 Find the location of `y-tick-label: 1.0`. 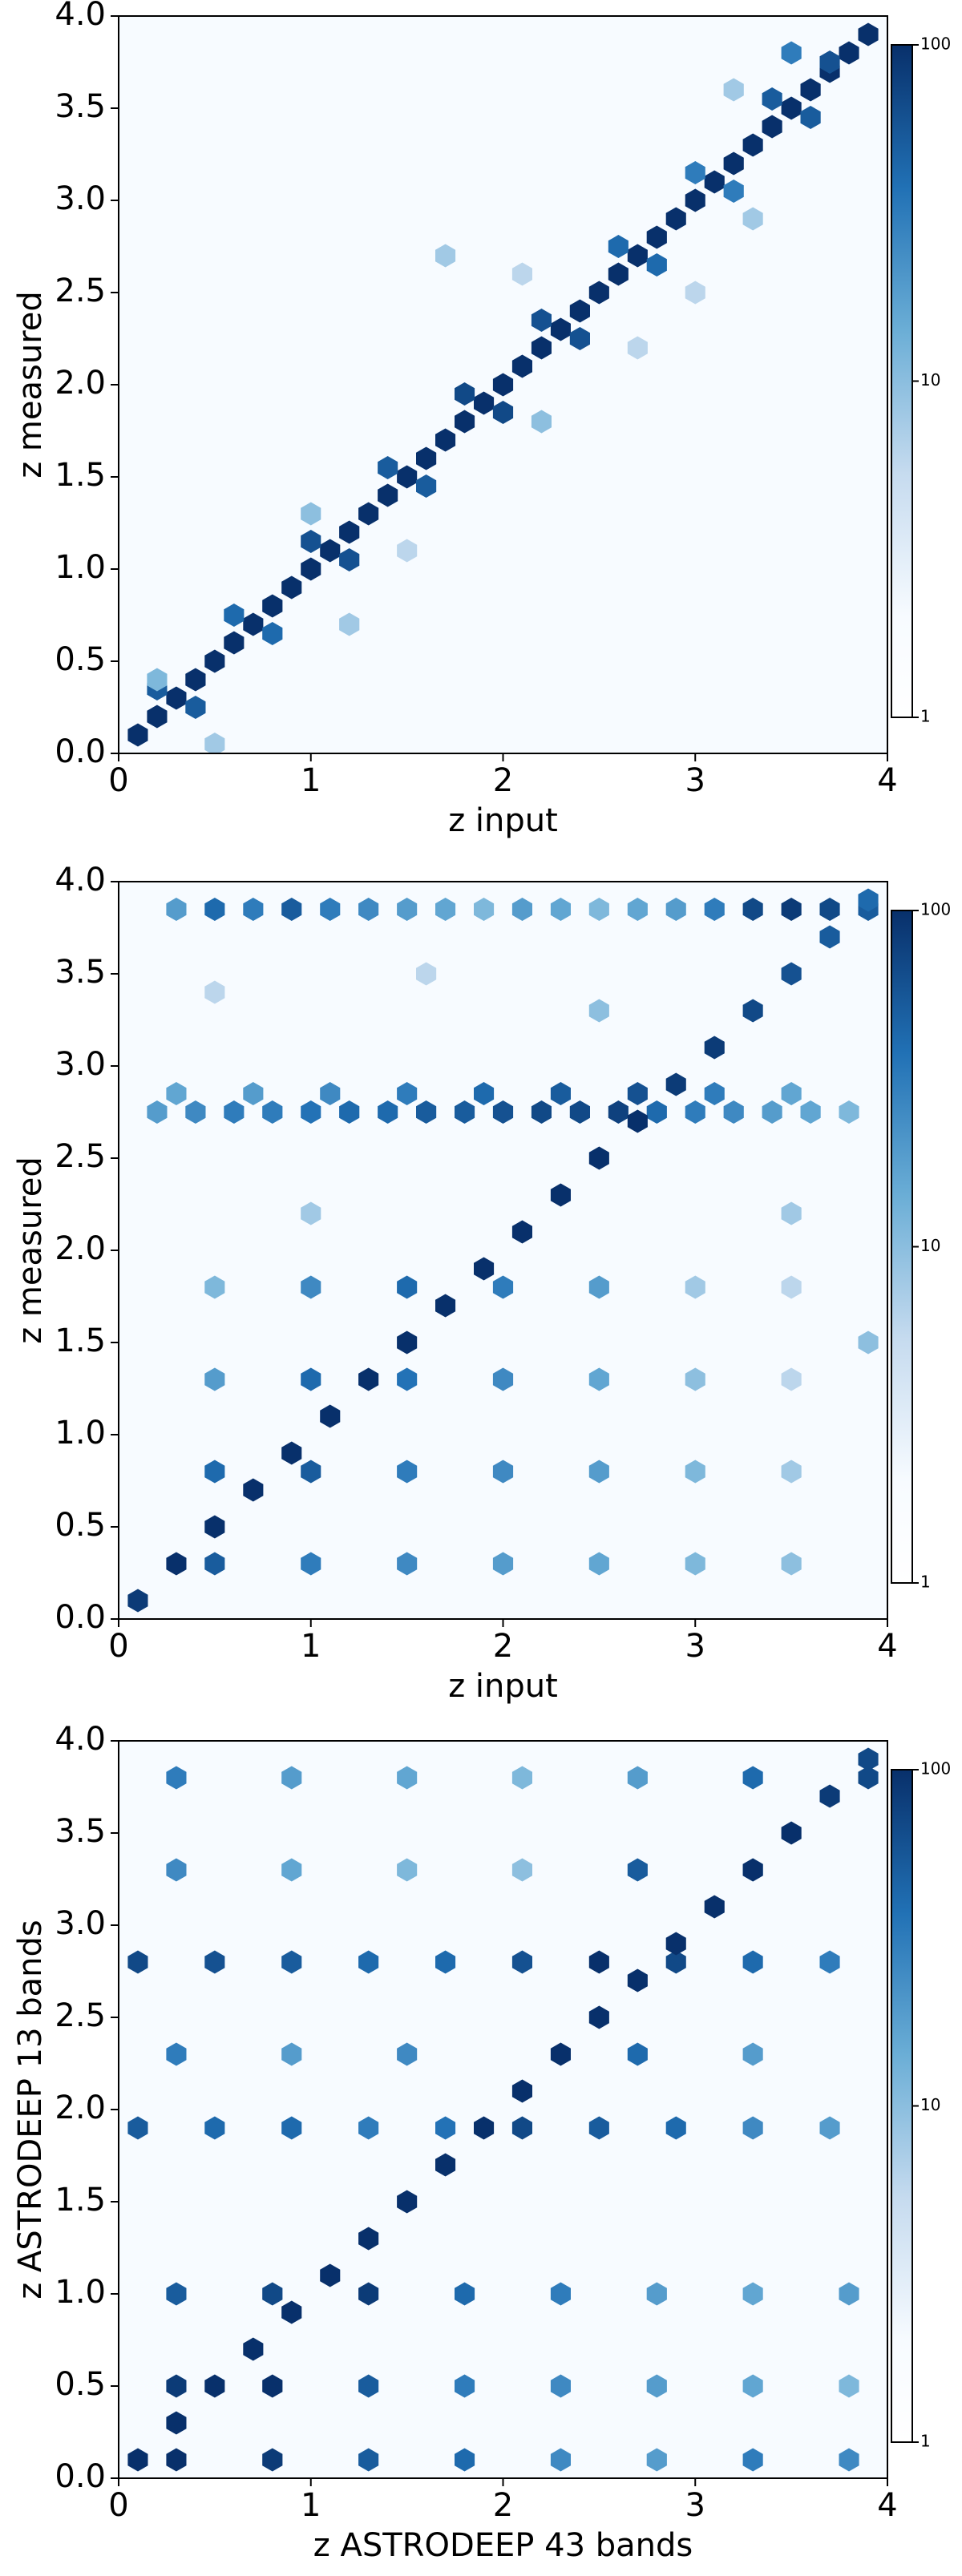

y-tick-label: 1.0 is located at coordinates (80, 1434).